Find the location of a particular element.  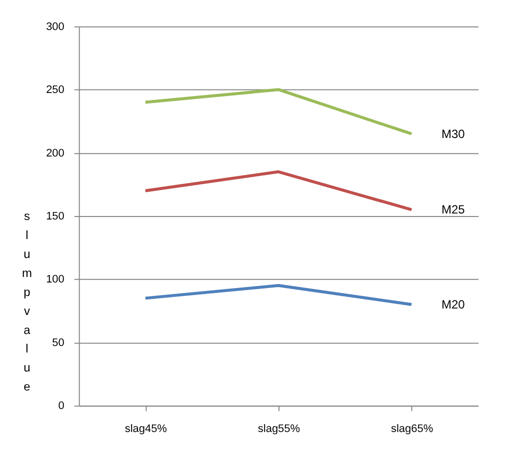

text: slump value is located at coordinates (27, 301).